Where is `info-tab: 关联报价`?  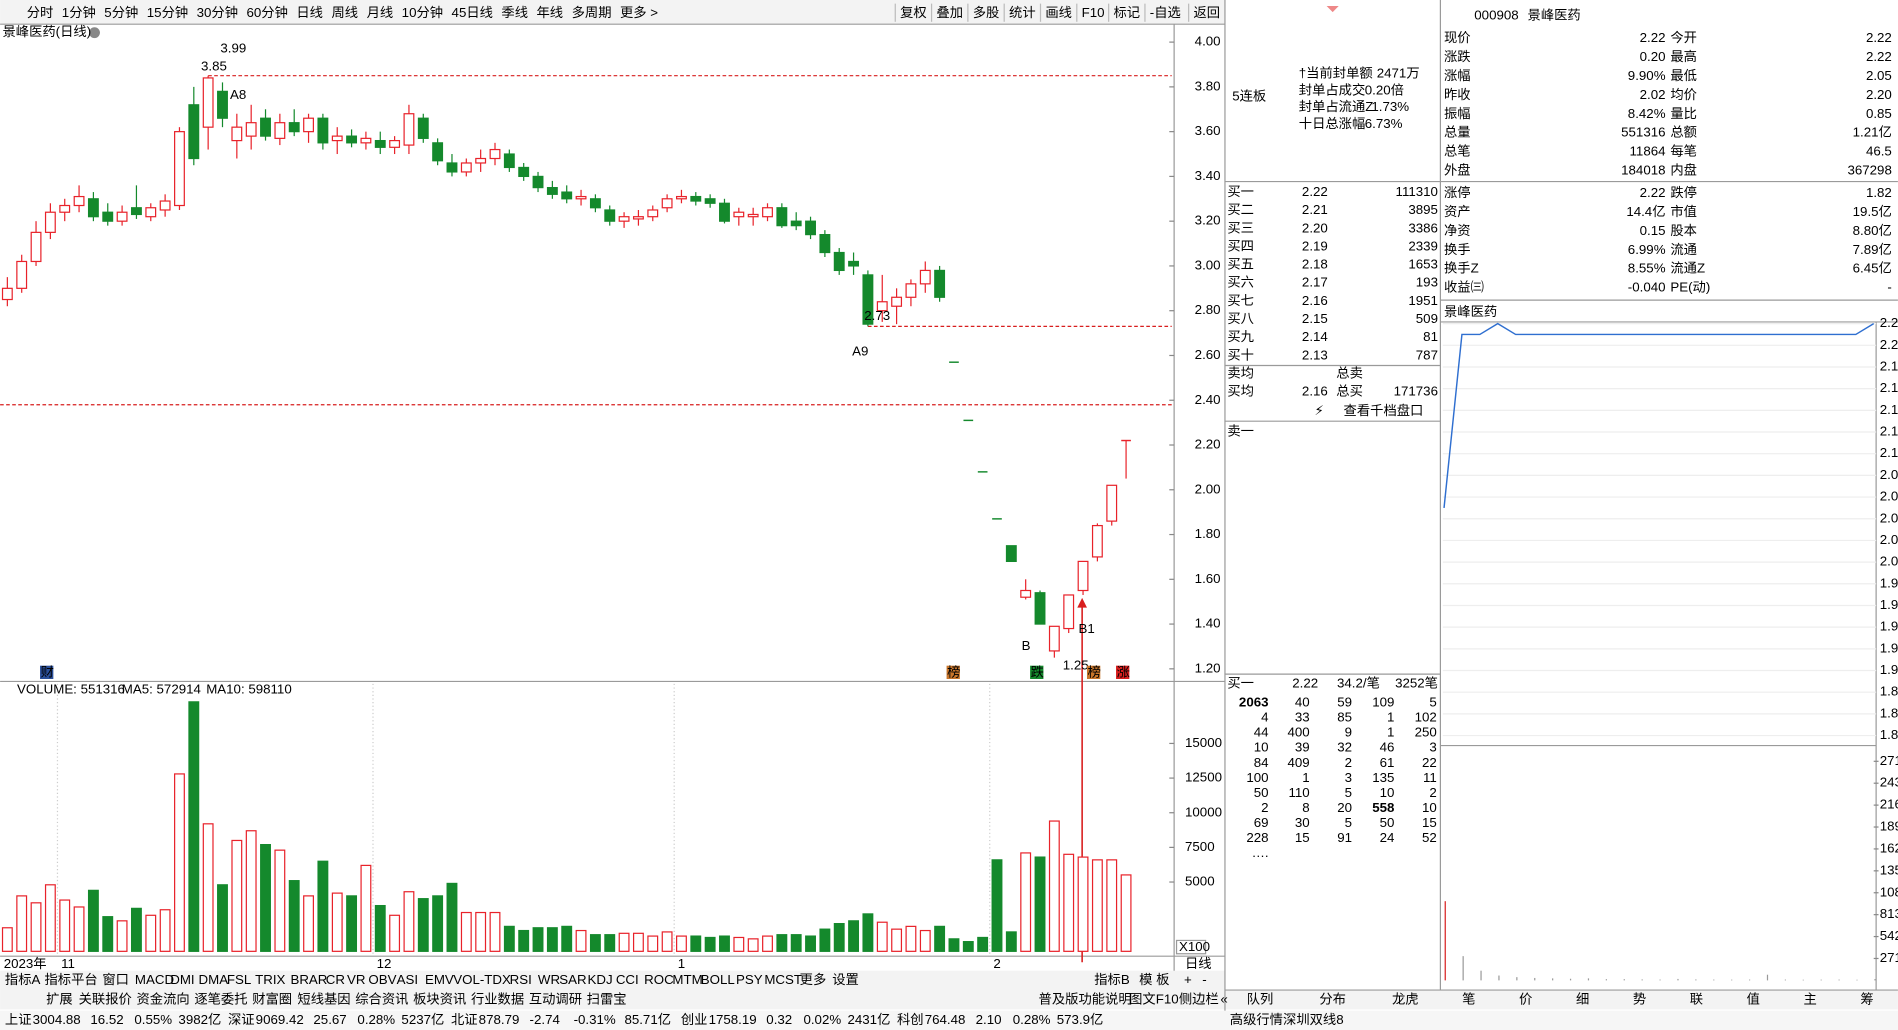
info-tab: 关联报价 is located at coordinates (105, 998).